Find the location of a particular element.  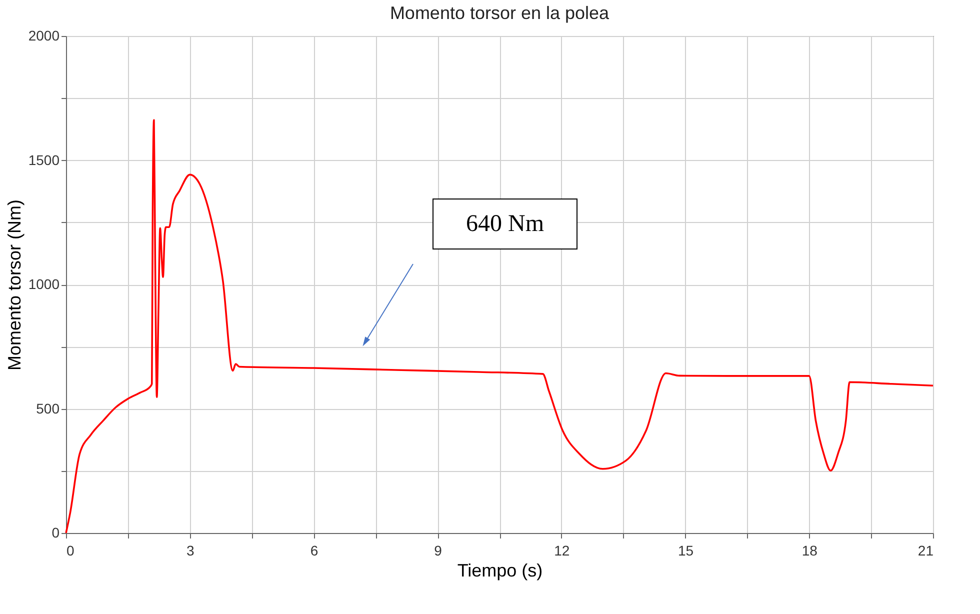

x-axis-title: Tiempo (s) is located at coordinates (500, 570).